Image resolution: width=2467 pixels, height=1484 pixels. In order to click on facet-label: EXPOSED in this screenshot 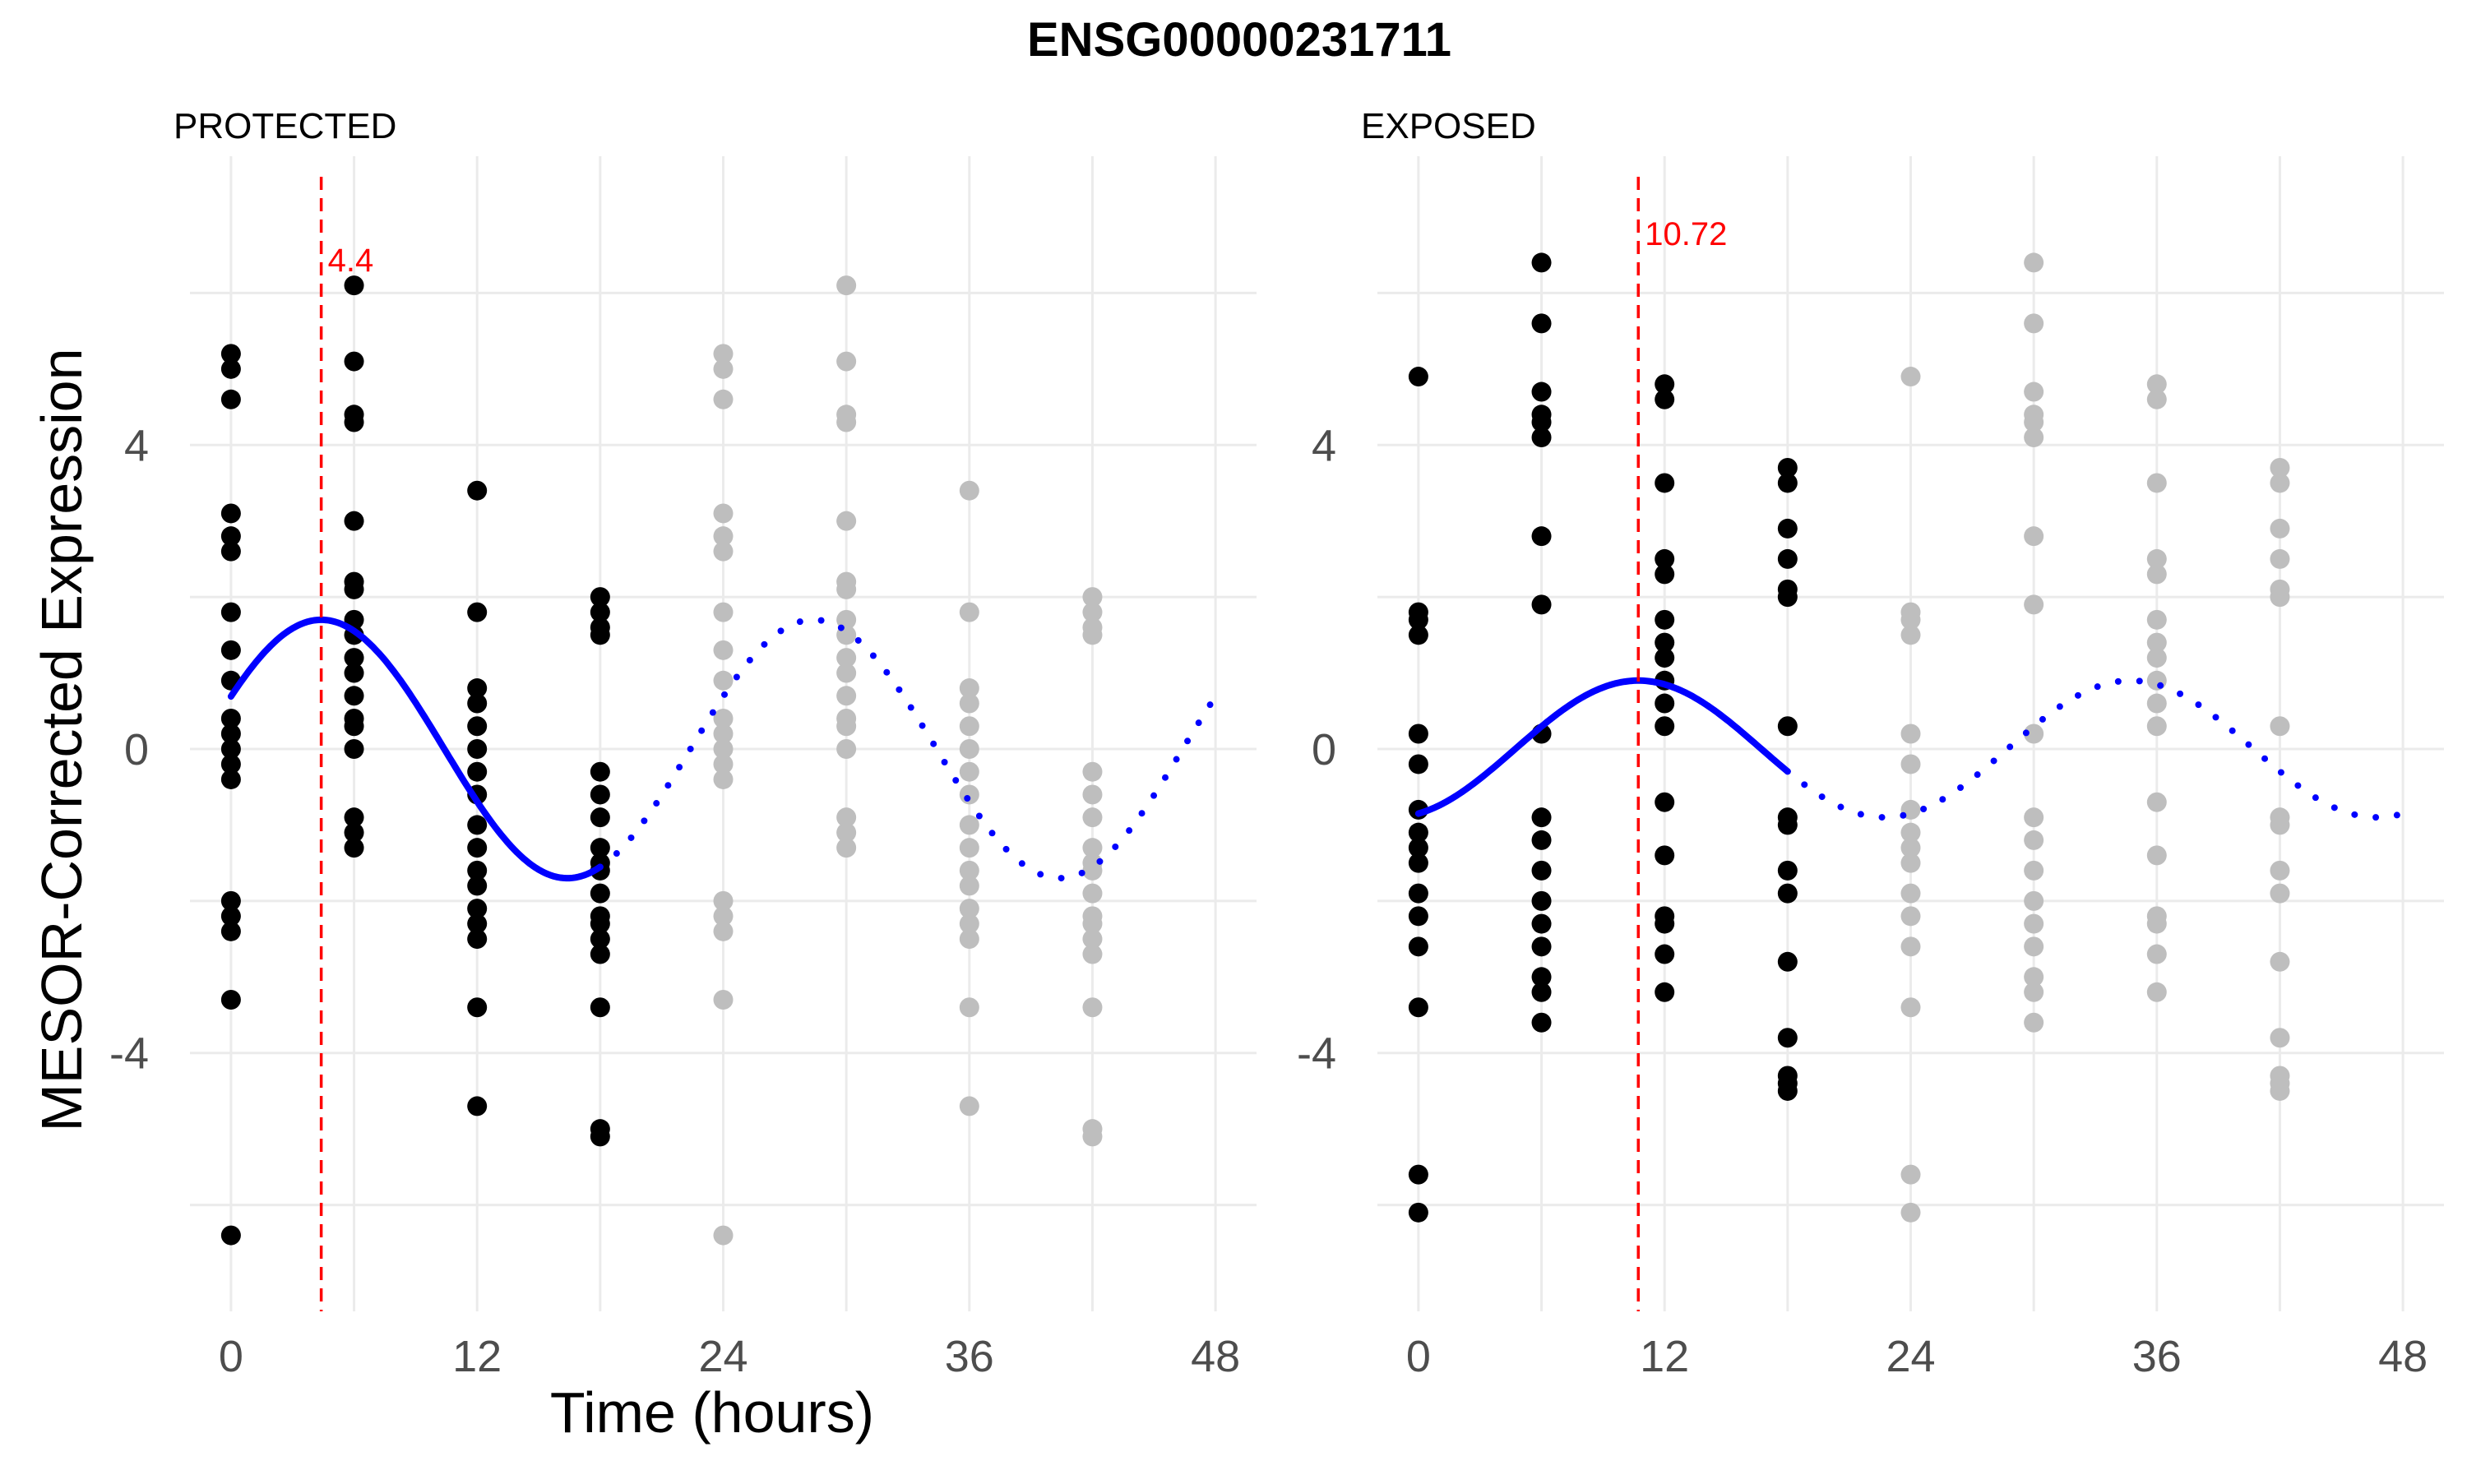, I will do `click(1448, 126)`.